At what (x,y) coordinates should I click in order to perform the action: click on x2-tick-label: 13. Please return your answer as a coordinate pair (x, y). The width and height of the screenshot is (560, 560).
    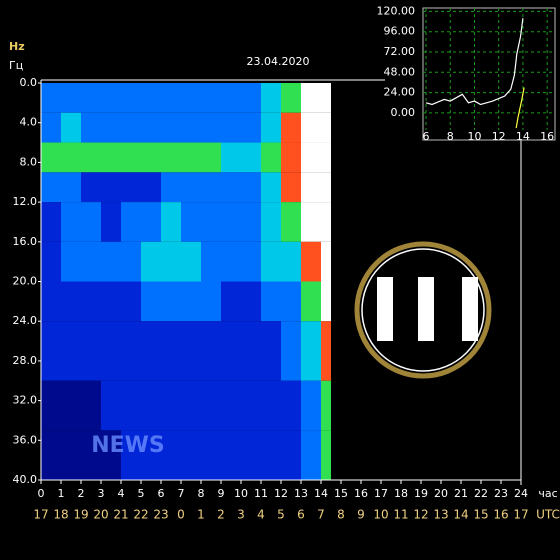
    Looking at the image, I should click on (440, 515).